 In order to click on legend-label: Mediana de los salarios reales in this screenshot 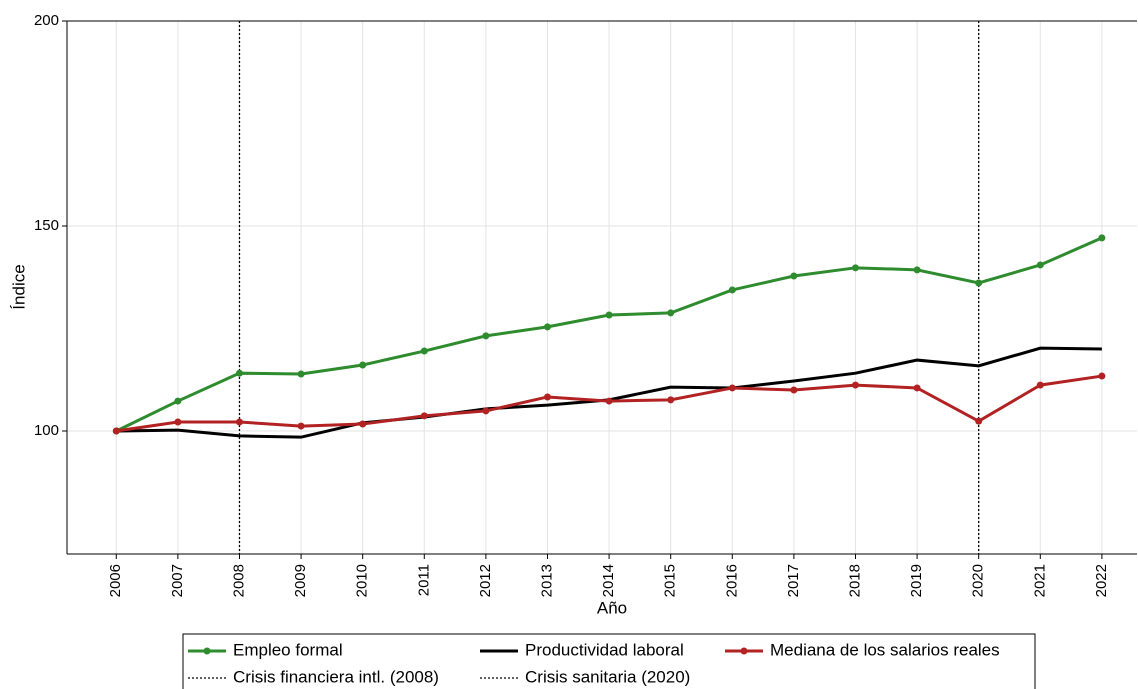, I will do `click(885, 649)`.